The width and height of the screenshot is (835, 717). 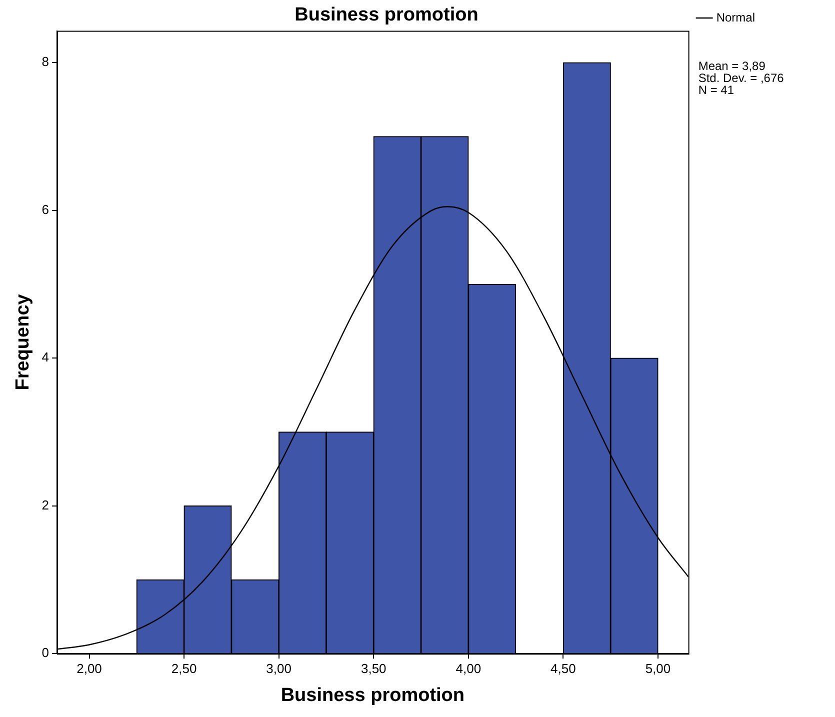 What do you see at coordinates (735, 17) in the screenshot?
I see `legend-label: Normal` at bounding box center [735, 17].